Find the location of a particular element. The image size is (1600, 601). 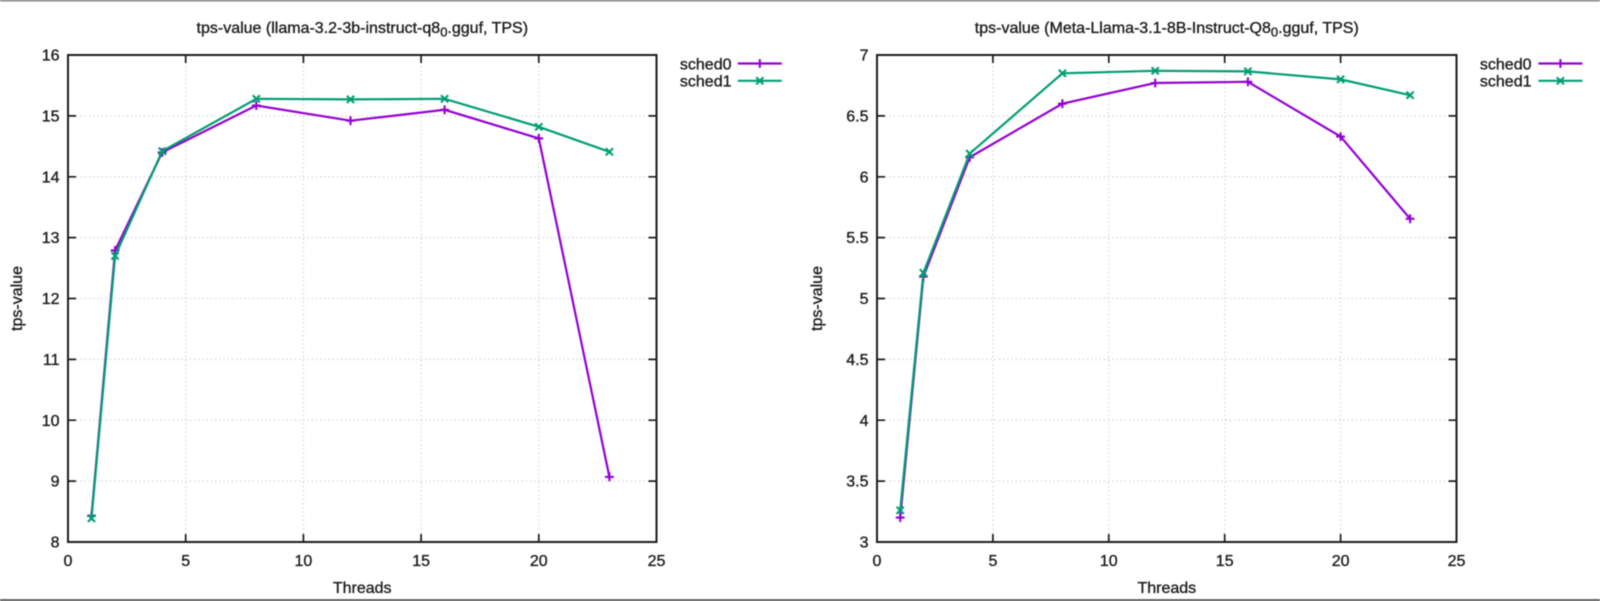

svg-text: 14 is located at coordinates (51, 177).